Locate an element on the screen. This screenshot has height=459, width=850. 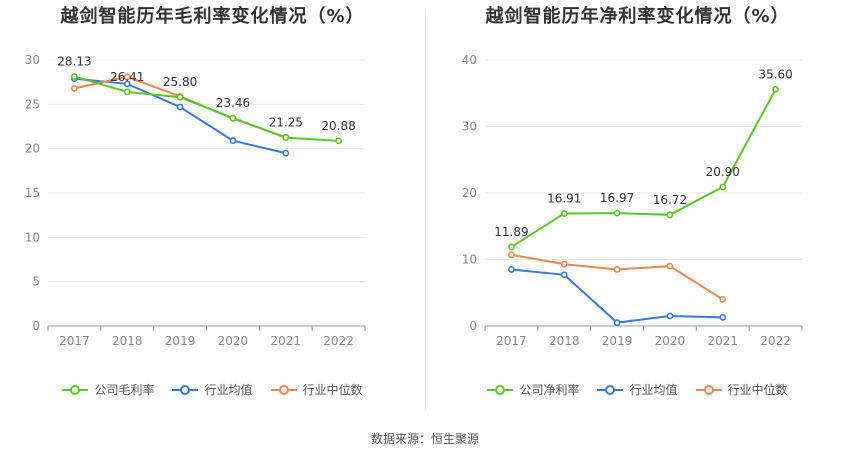
data-label: 25.80 is located at coordinates (180, 82).